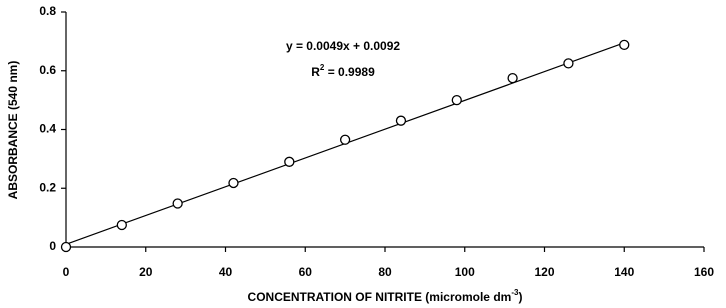 The height and width of the screenshot is (308, 726). Describe the element at coordinates (544, 272) in the screenshot. I see `x-tick-label: 120` at that location.